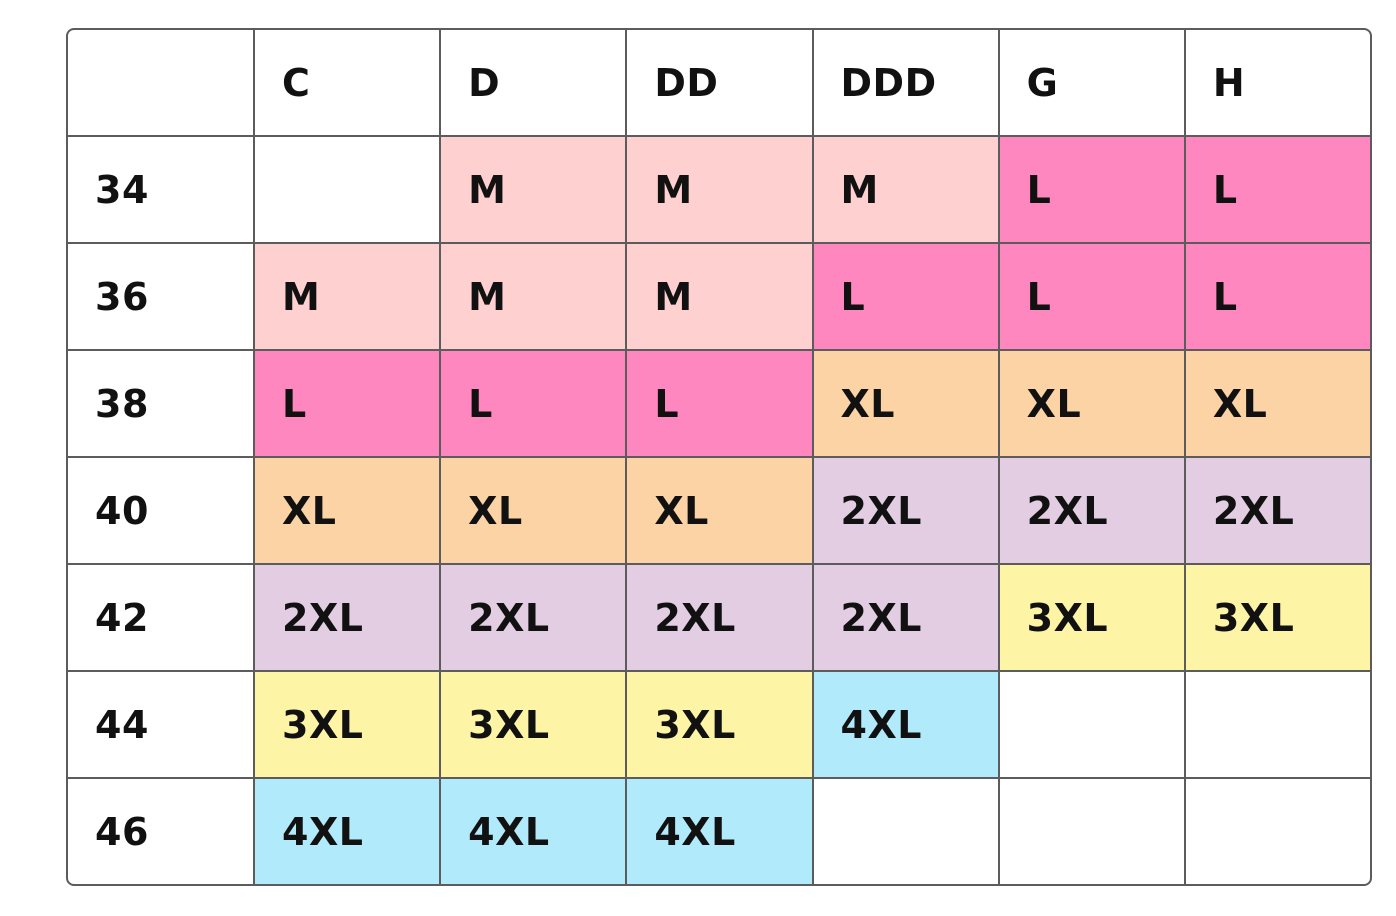 Image resolution: width=1396 pixels, height=916 pixels. I want to click on band-label: 44, so click(160, 724).